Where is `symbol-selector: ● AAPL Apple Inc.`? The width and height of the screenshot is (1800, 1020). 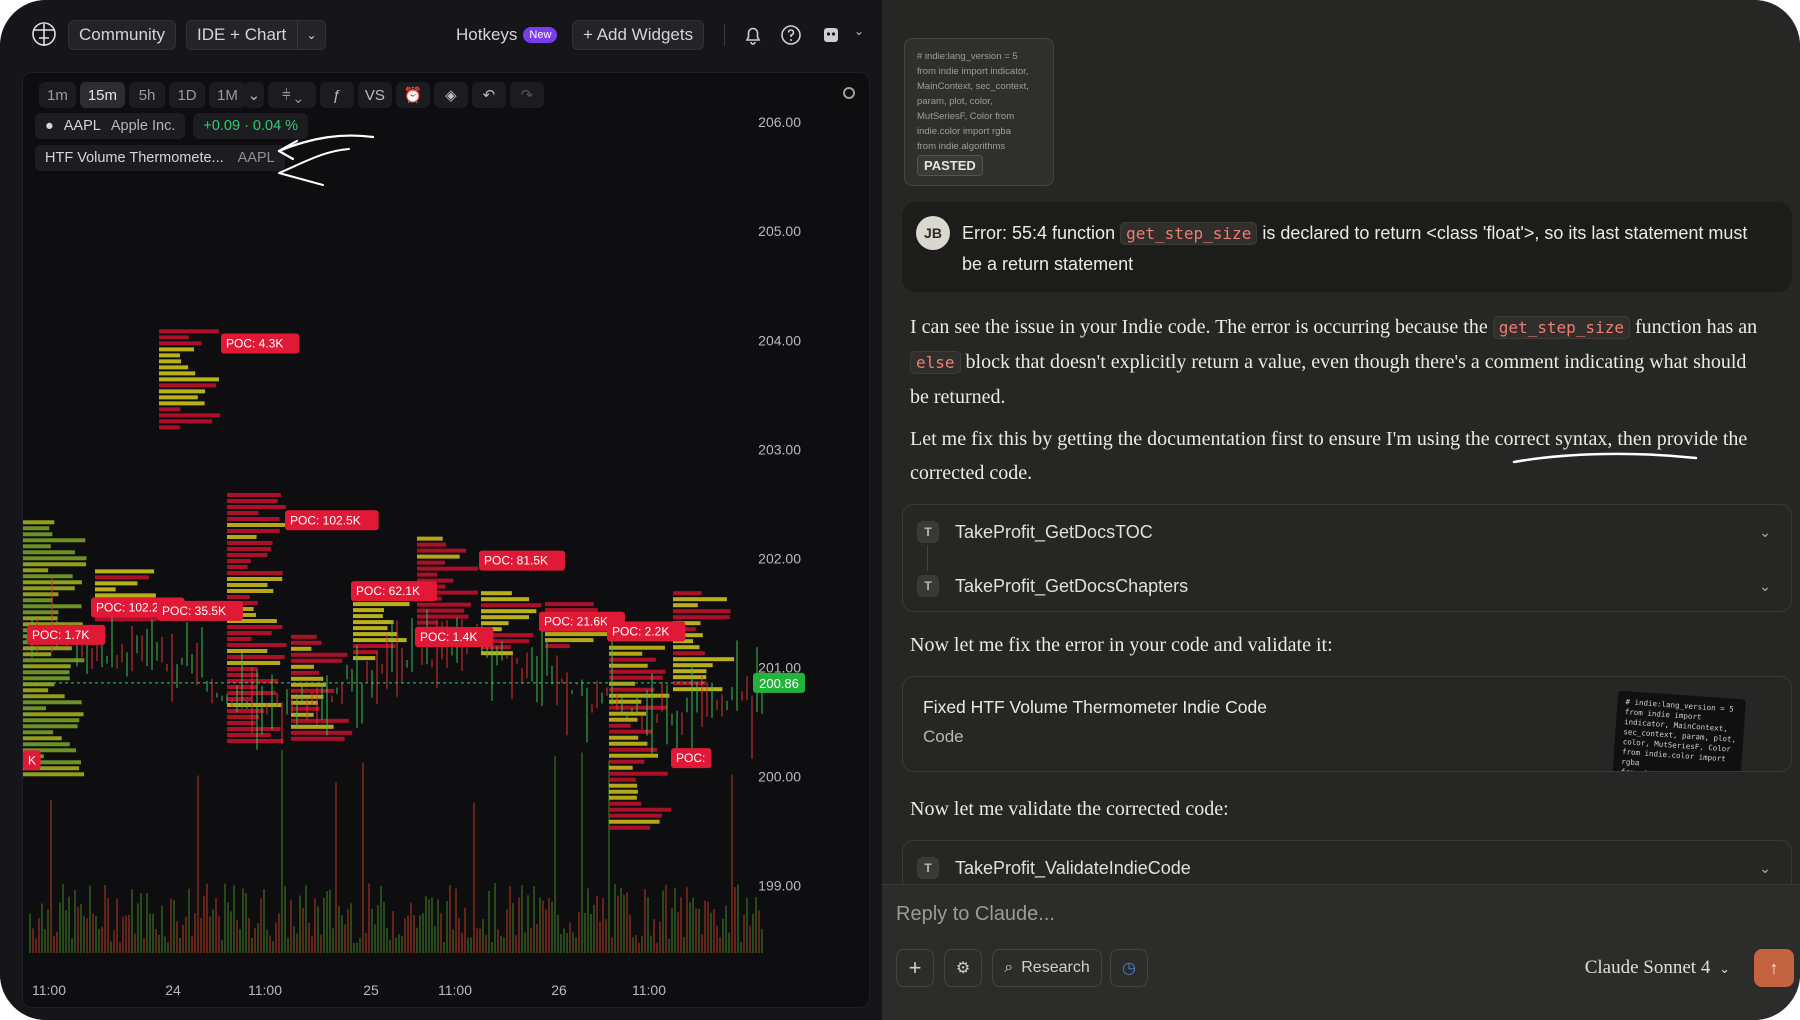 symbol-selector: ● AAPL Apple Inc. is located at coordinates (110, 126).